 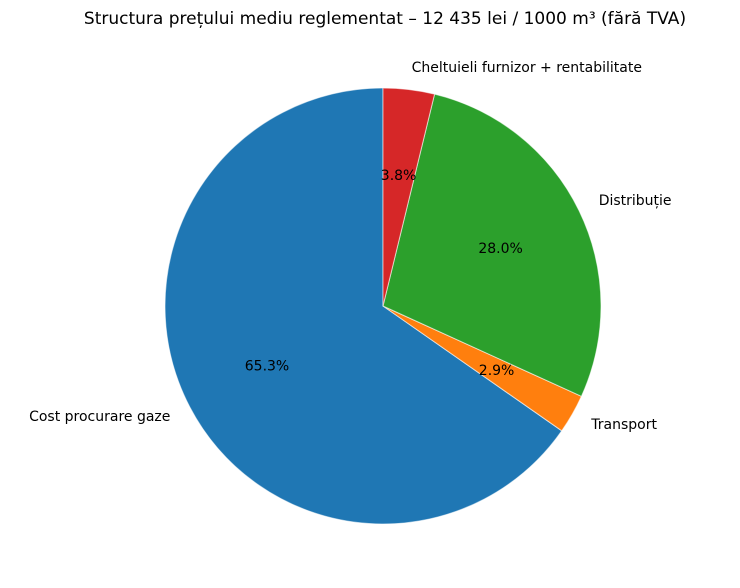 What do you see at coordinates (623, 425) in the screenshot?
I see `slice-label-1: Transport` at bounding box center [623, 425].